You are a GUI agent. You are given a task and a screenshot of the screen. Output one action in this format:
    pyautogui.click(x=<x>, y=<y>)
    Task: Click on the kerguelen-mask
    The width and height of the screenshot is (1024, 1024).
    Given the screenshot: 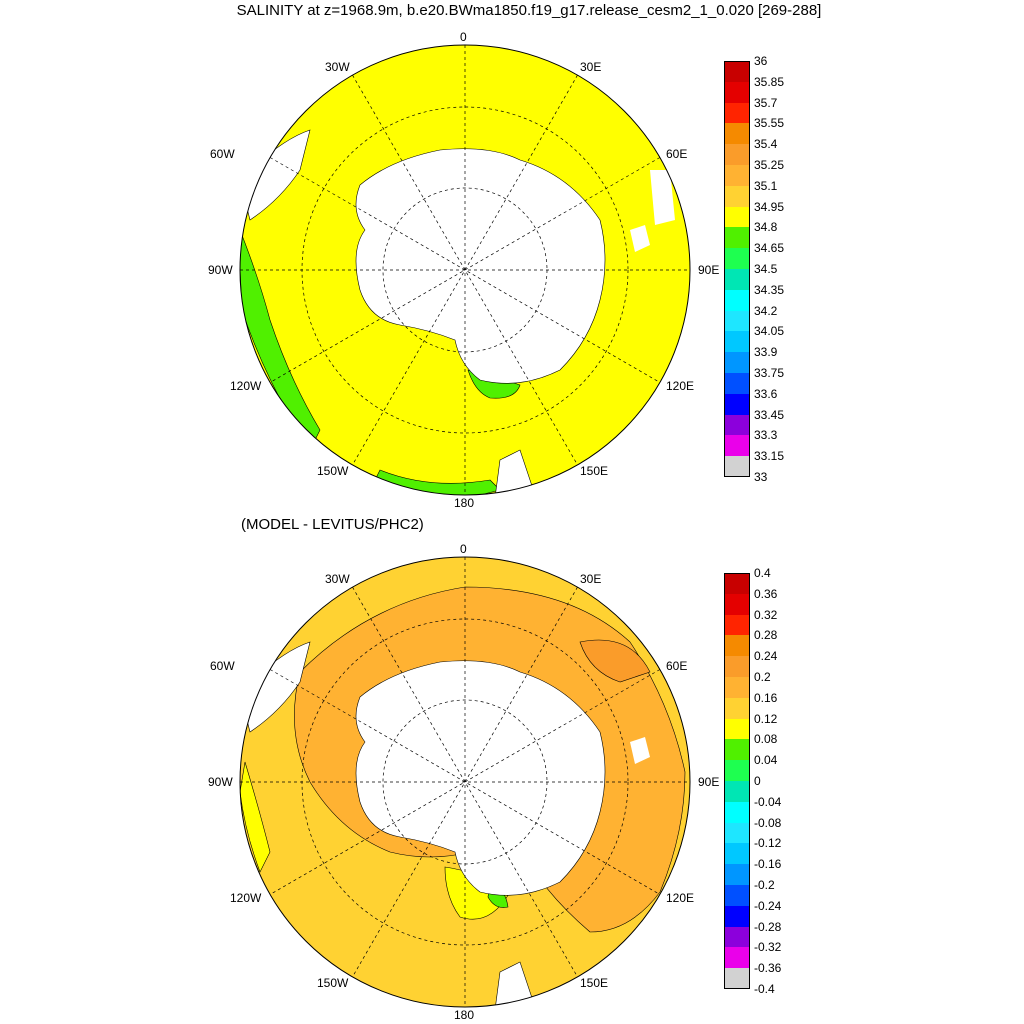 What is the action you would take?
    pyautogui.click(x=640, y=238)
    